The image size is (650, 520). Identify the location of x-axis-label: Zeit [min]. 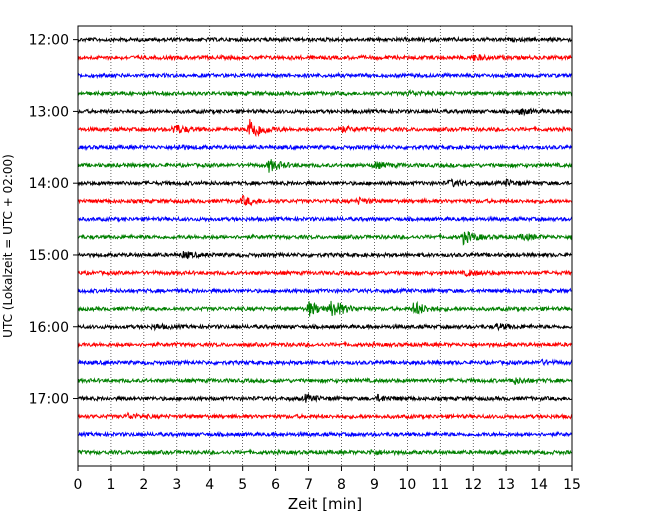
(325, 504).